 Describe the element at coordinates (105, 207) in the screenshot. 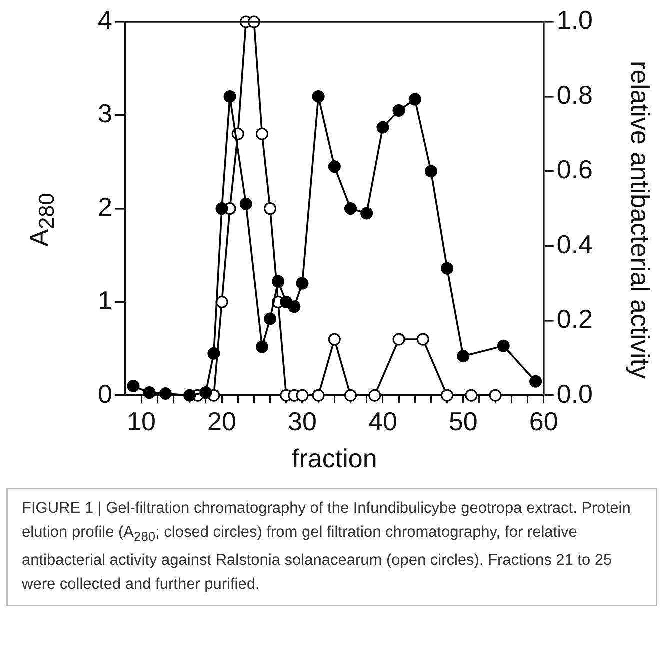

I see `y-tick-label: 2` at that location.